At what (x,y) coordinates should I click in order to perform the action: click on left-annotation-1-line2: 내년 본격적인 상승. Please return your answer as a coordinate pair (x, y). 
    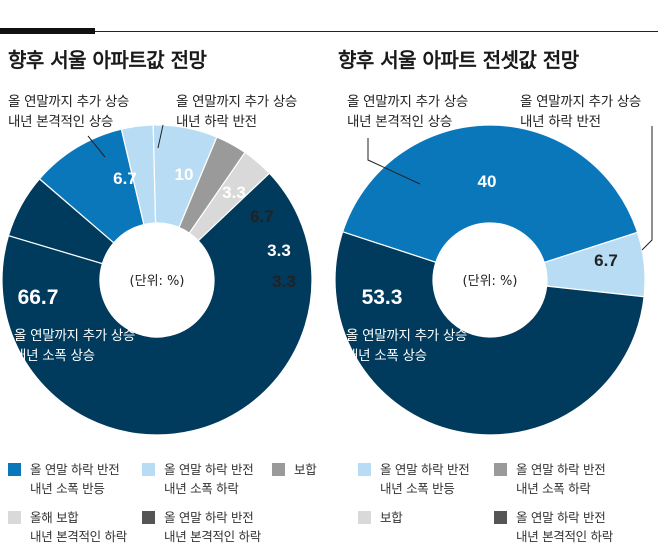
    Looking at the image, I should click on (60, 122).